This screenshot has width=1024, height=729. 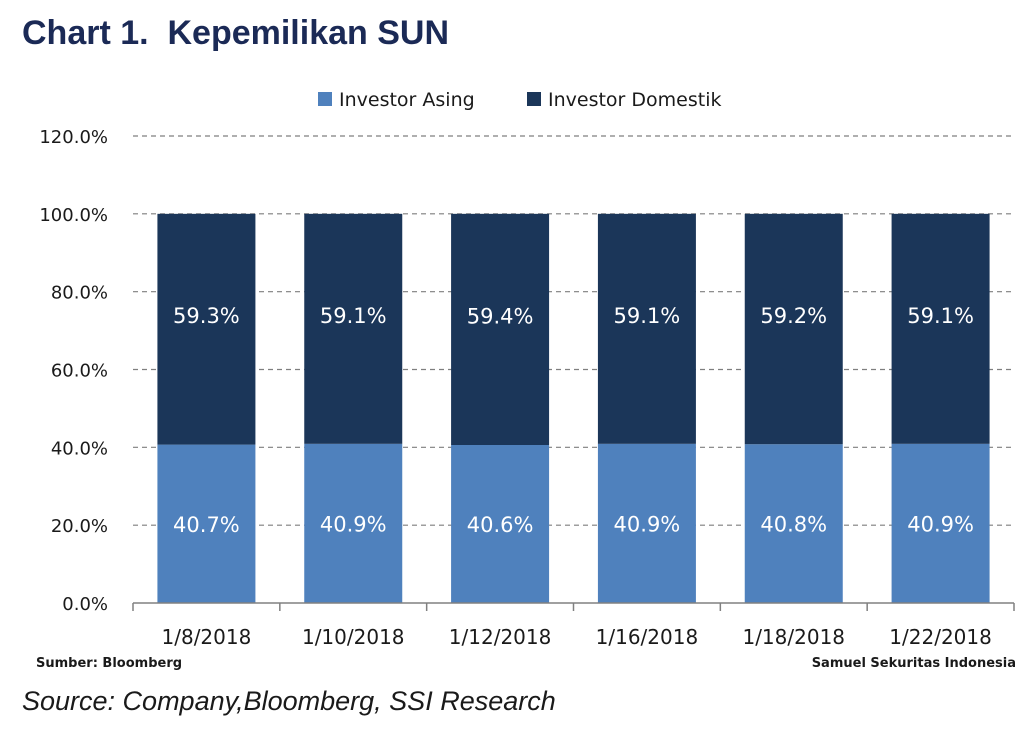 I want to click on data-label: 40.7%, so click(x=206, y=525).